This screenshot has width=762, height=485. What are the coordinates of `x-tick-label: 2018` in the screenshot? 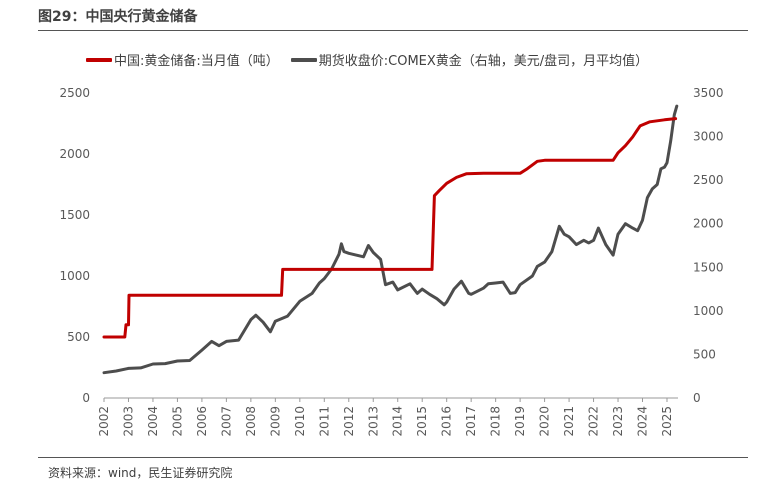 It's located at (496, 421).